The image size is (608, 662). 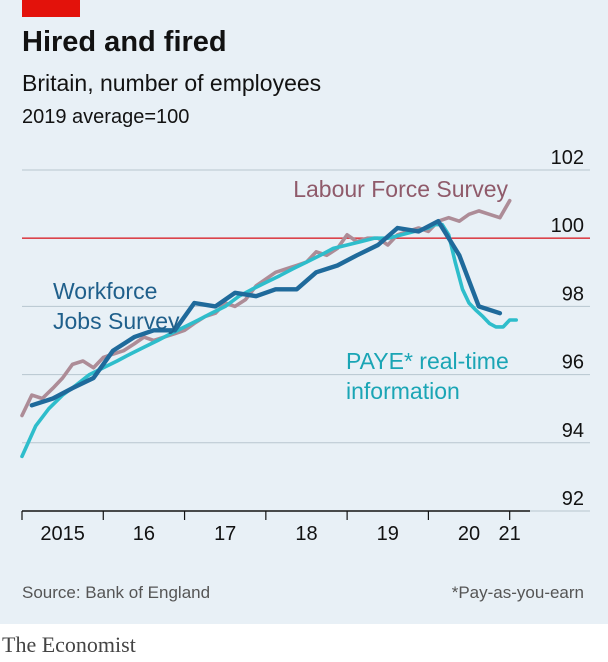 I want to click on x-tick-label: 2015, so click(x=62, y=534).